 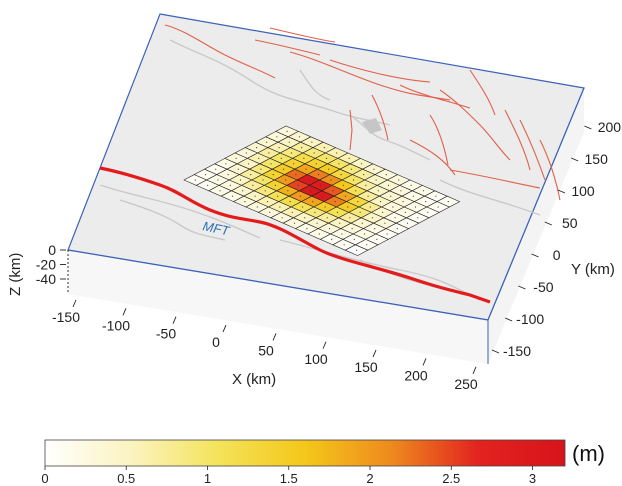 What do you see at coordinates (366, 367) in the screenshot?
I see `x-tick-label: 150` at bounding box center [366, 367].